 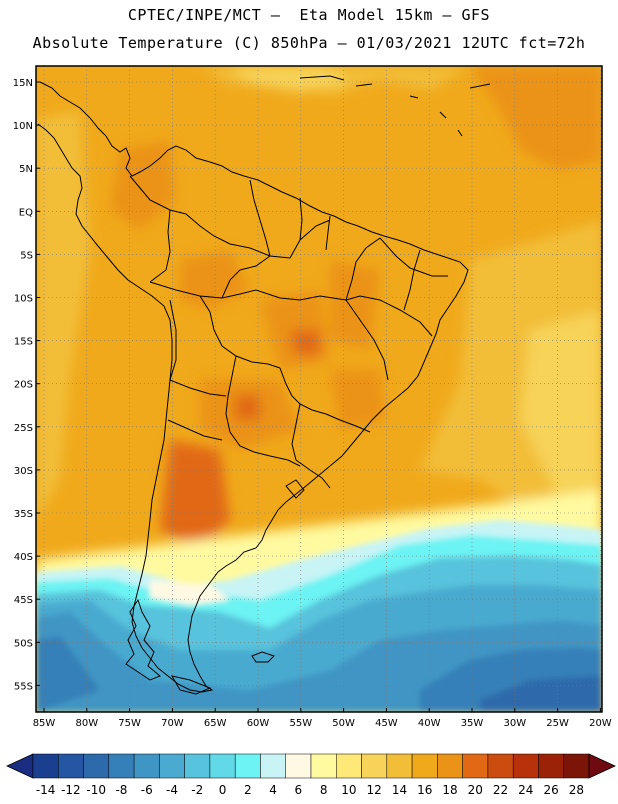 I want to click on colorbar-label: -2, so click(x=197, y=790).